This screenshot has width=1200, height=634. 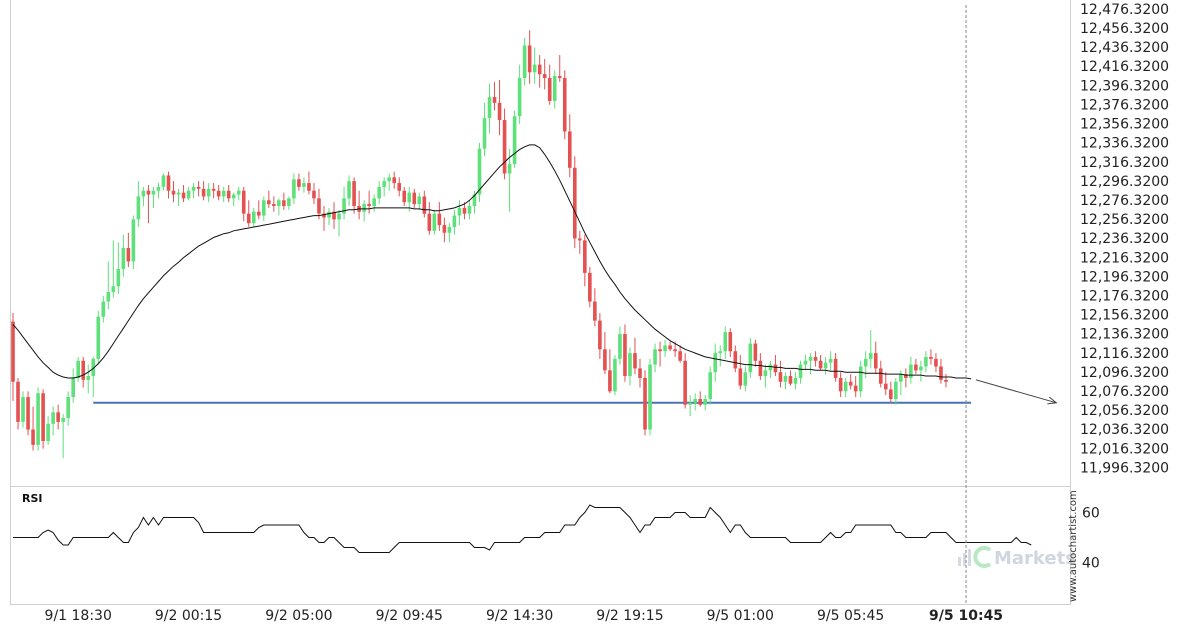 What do you see at coordinates (1124, 354) in the screenshot?
I see `price-tick-label: 12,116.3200` at bounding box center [1124, 354].